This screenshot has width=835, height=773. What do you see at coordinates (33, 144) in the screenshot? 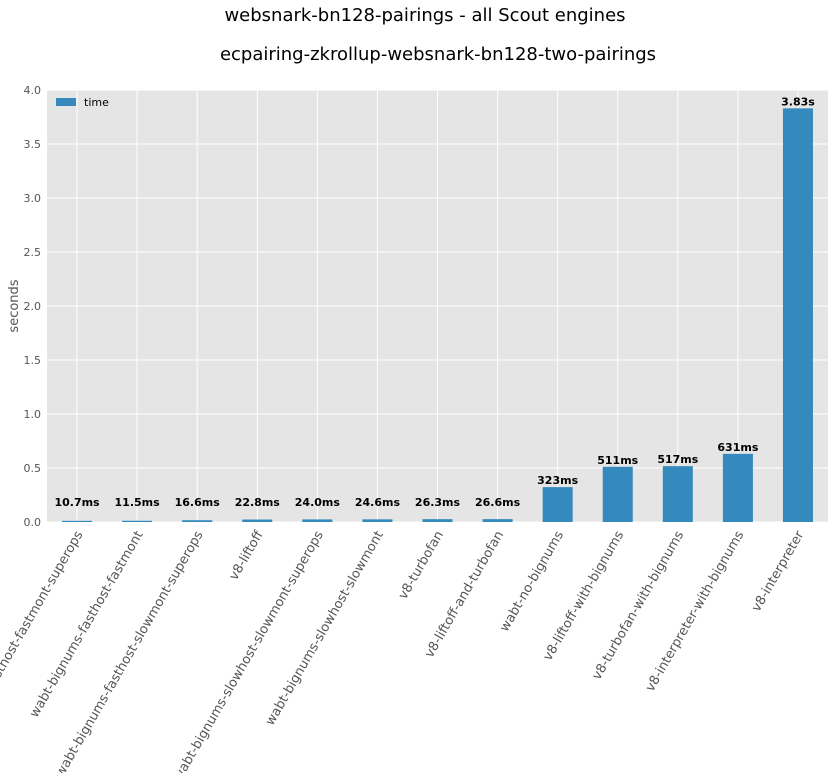
I see `y-tick-label: 3.5` at bounding box center [33, 144].